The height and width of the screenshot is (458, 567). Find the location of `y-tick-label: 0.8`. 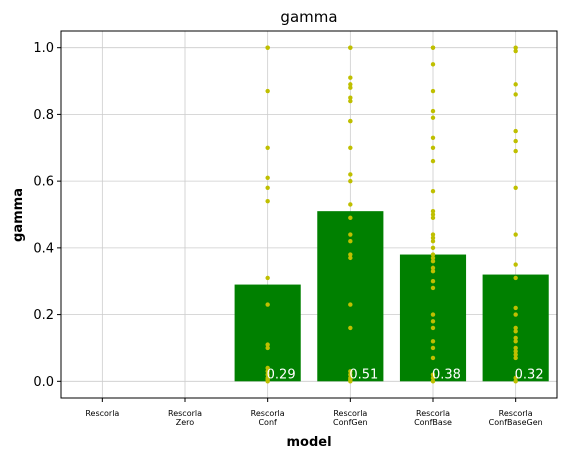

y-tick-label: 0.8 is located at coordinates (43, 115).